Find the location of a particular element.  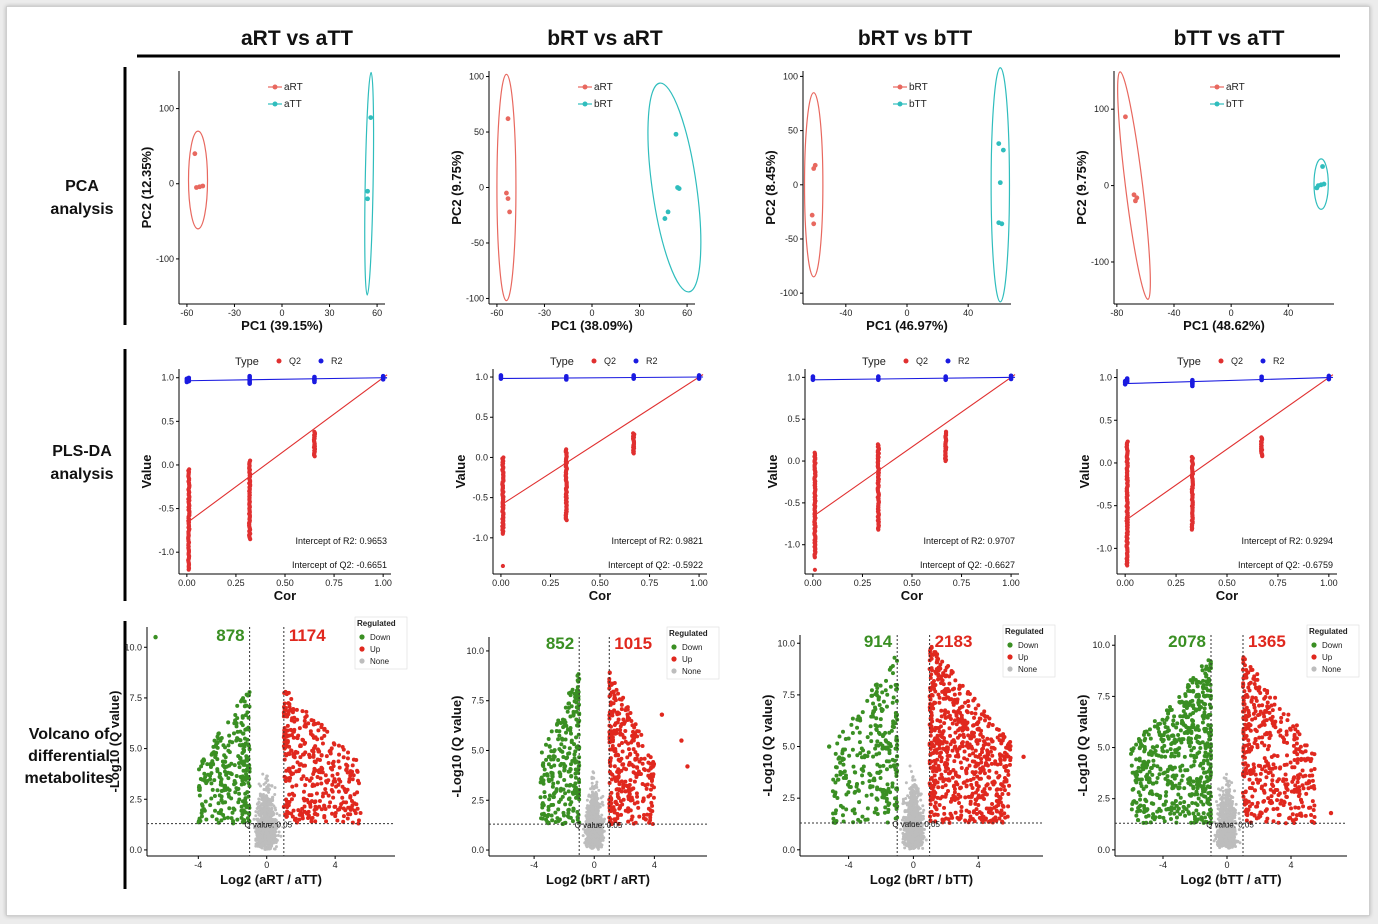

legend-label: bRT is located at coordinates (918, 87).